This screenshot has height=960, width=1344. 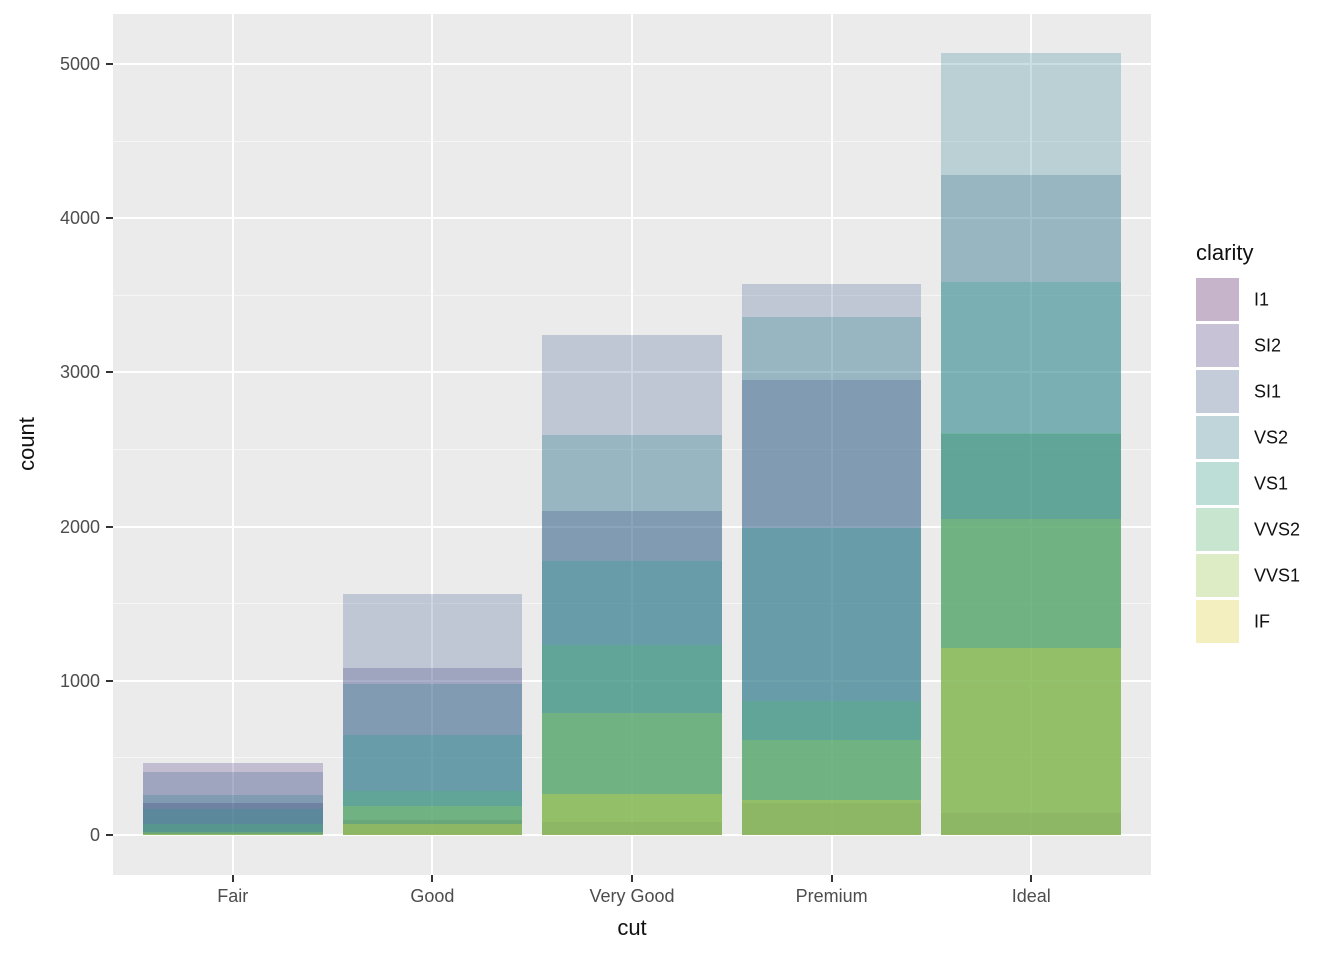 What do you see at coordinates (232, 829) in the screenshot?
I see `bar-segment-fair-vvs2` at bounding box center [232, 829].